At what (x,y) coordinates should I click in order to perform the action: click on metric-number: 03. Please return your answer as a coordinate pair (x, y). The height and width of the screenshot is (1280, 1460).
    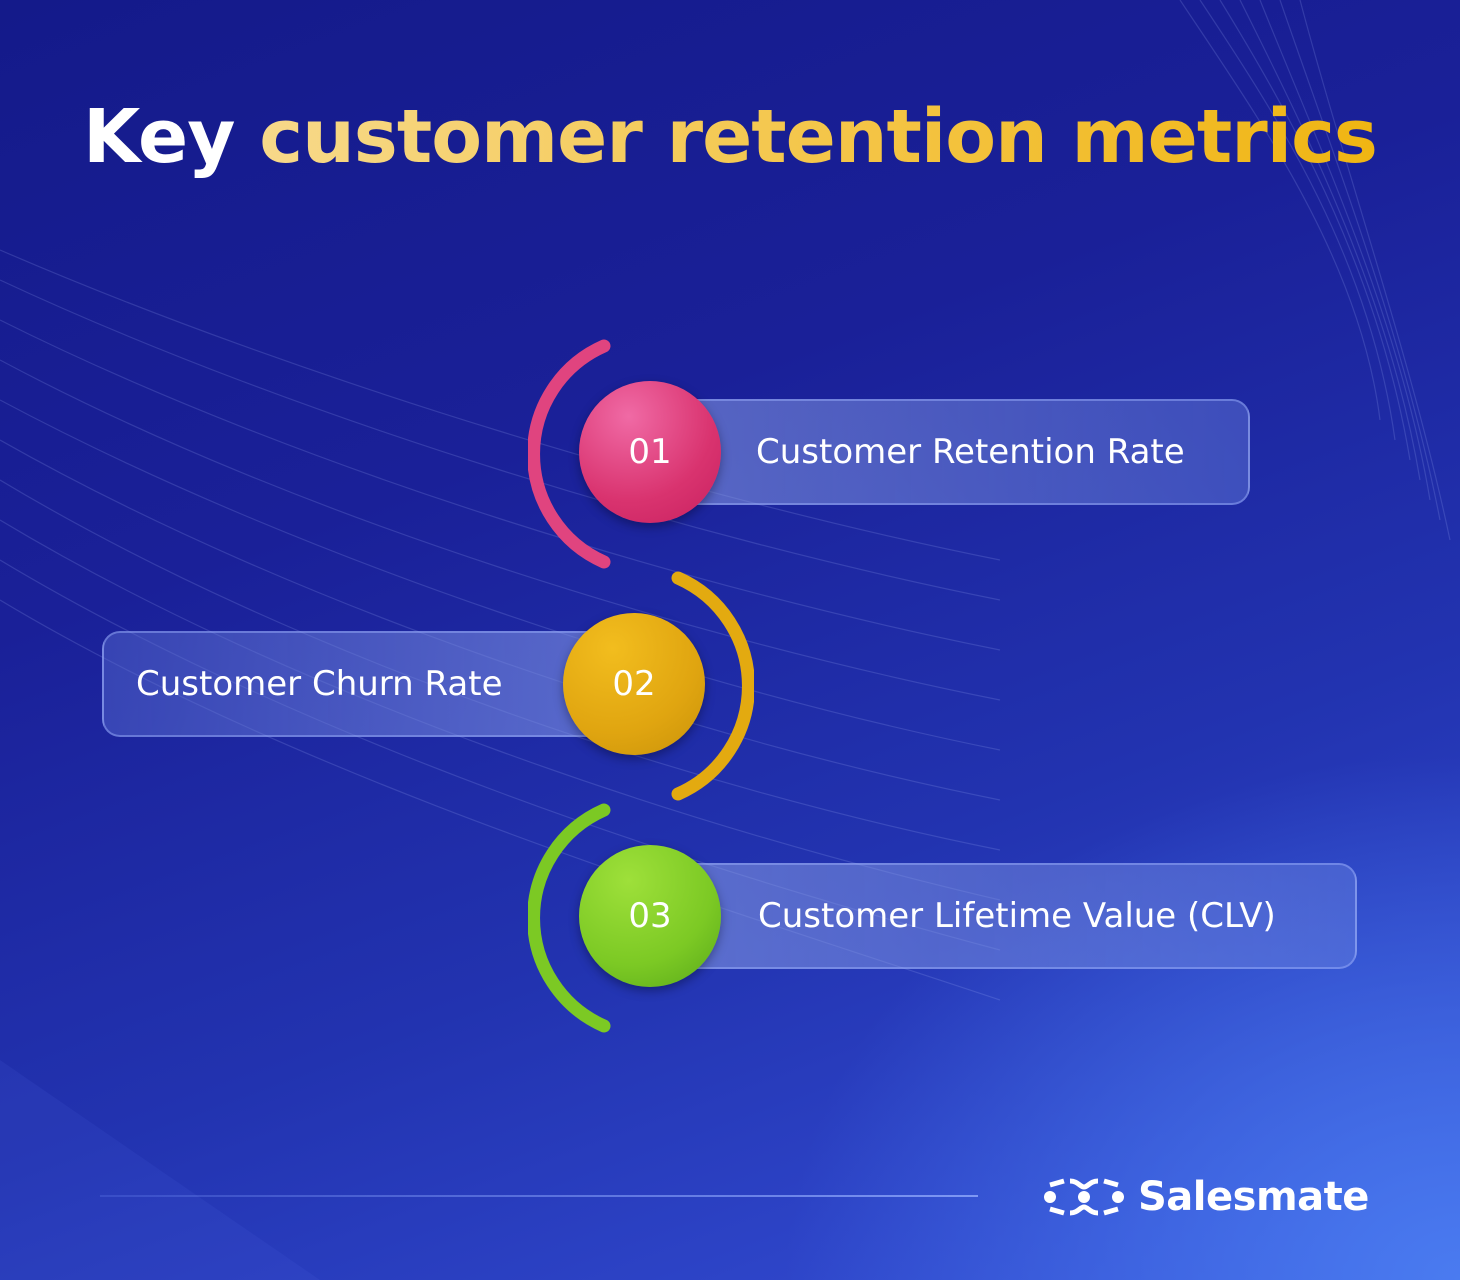
    Looking at the image, I should click on (650, 916).